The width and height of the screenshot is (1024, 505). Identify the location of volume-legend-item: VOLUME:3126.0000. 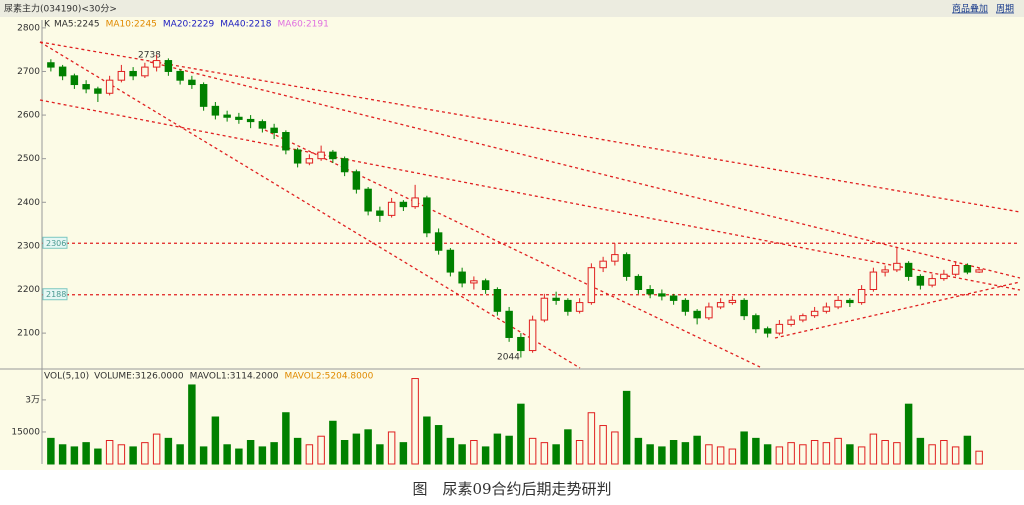
(139, 377).